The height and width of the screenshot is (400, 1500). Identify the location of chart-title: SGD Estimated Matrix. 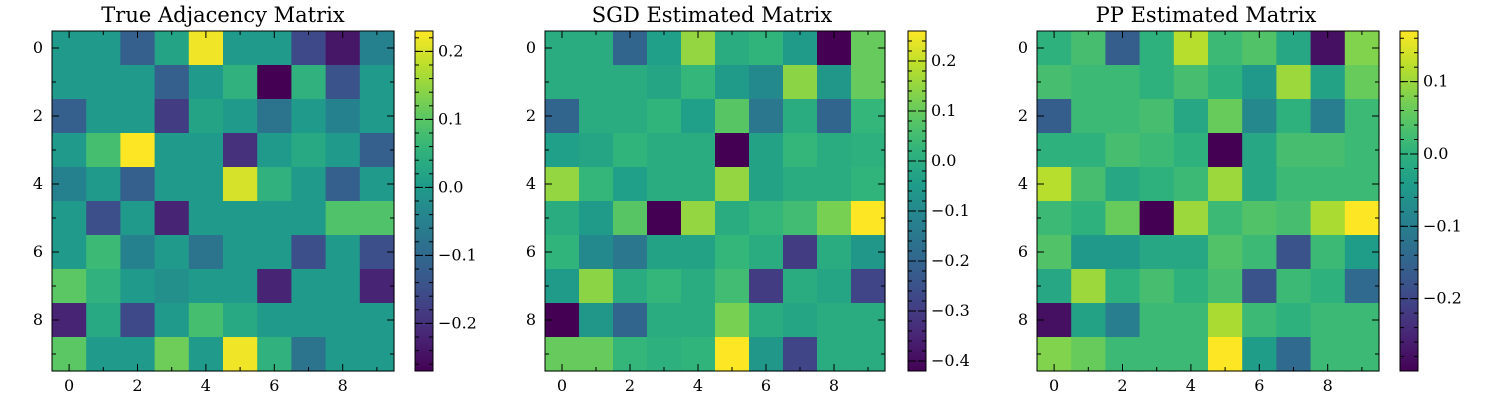
(712, 15).